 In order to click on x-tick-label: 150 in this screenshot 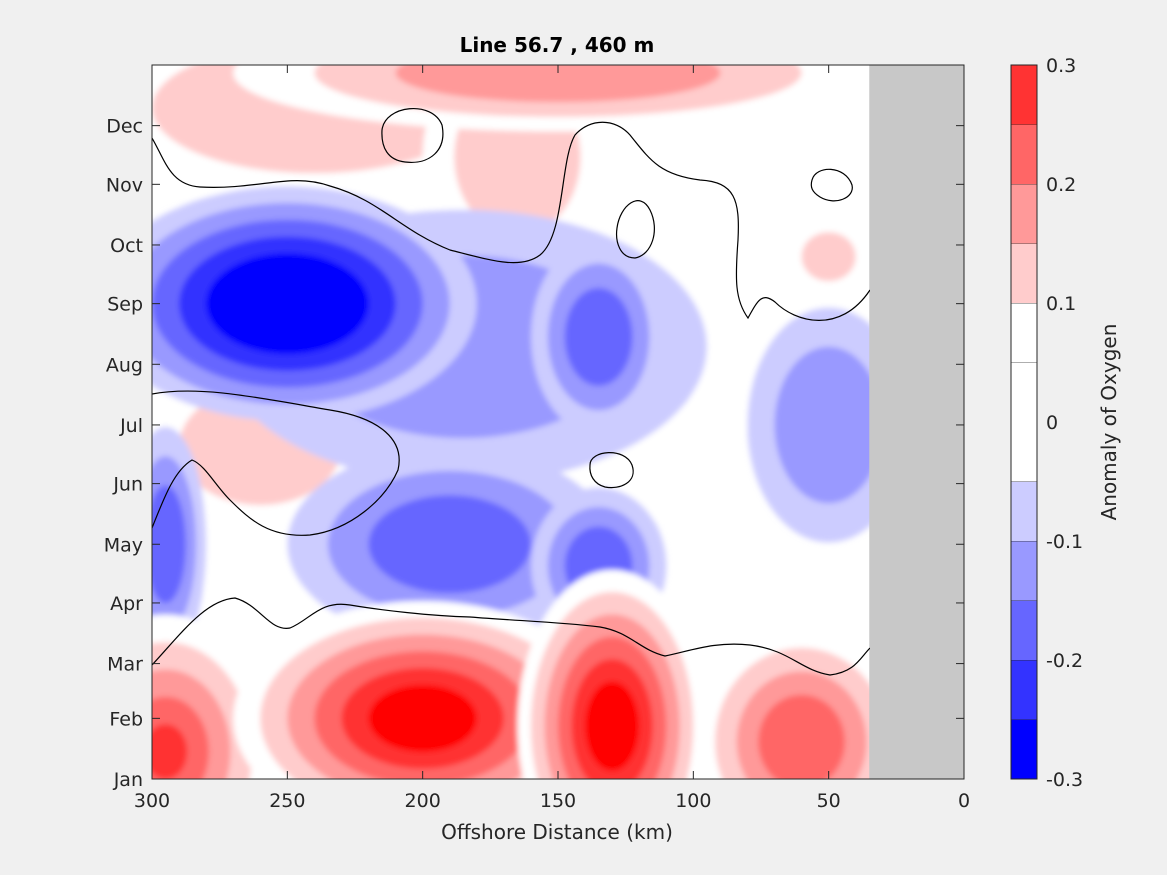, I will do `click(558, 801)`.